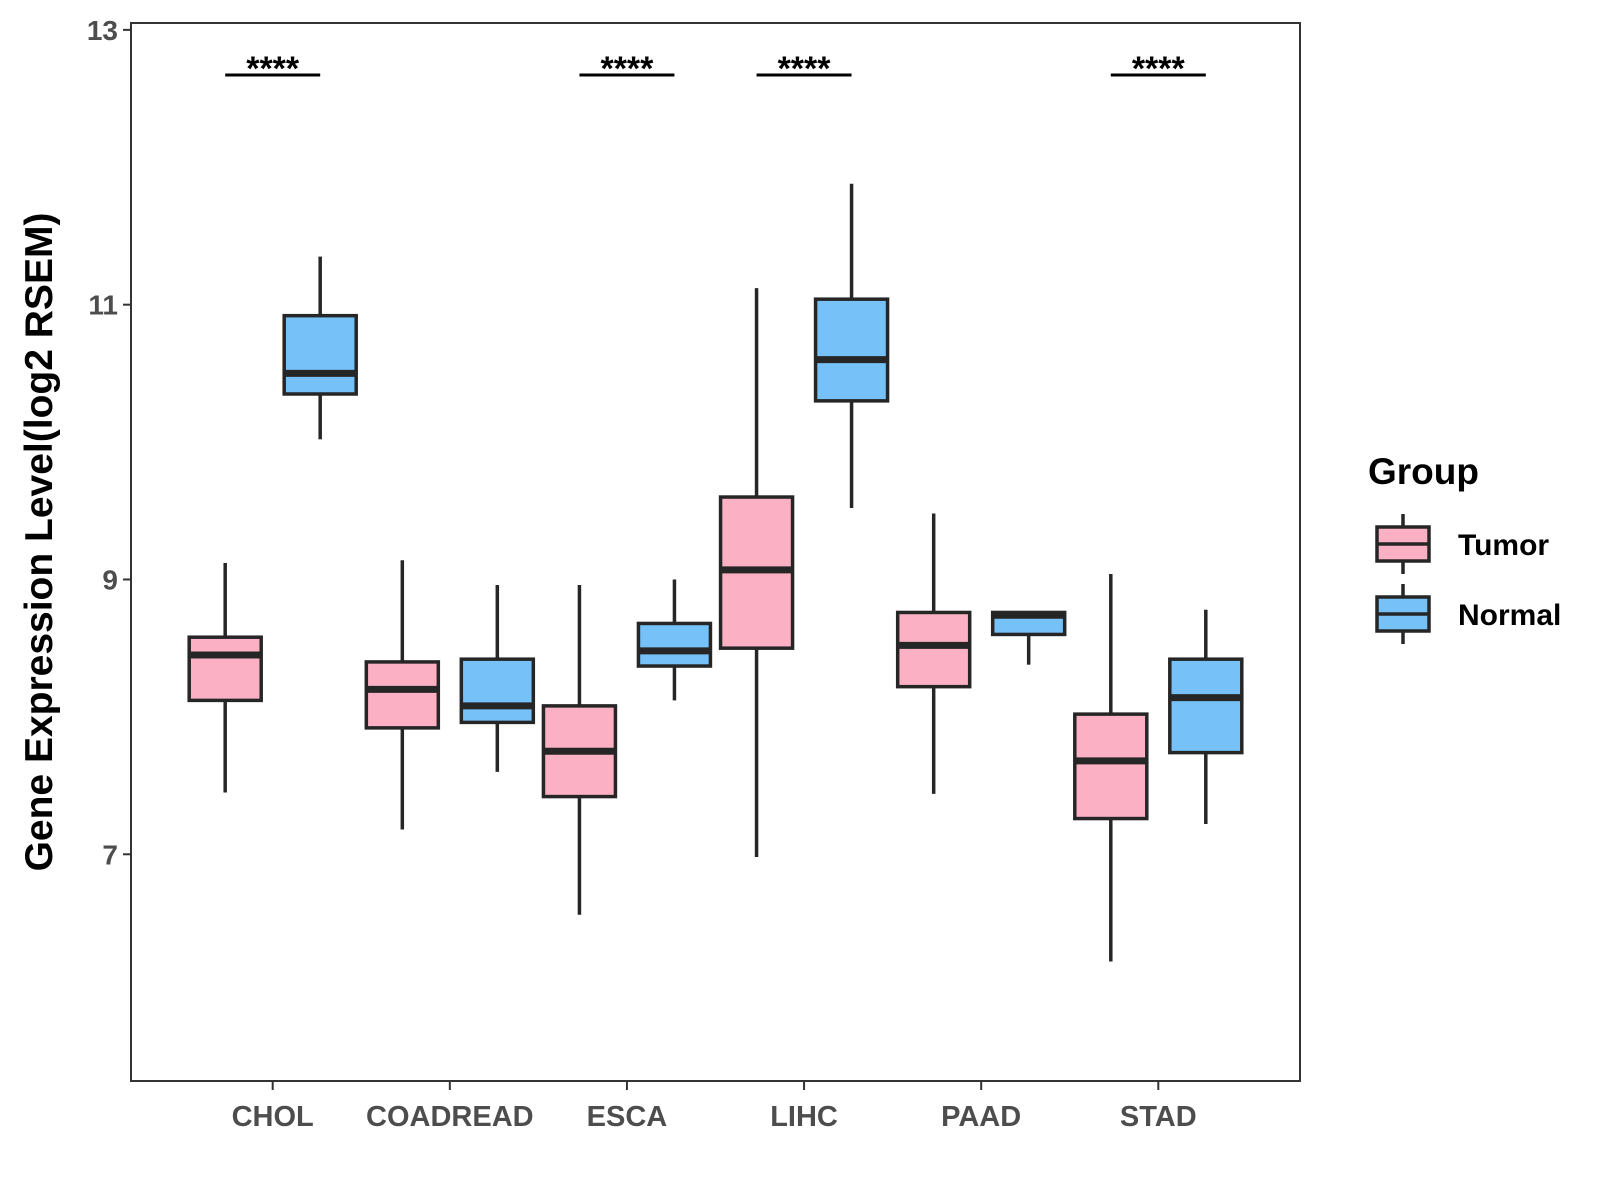 This screenshot has width=1600, height=1200. What do you see at coordinates (1503, 545) in the screenshot?
I see `legend-label: Tumor` at bounding box center [1503, 545].